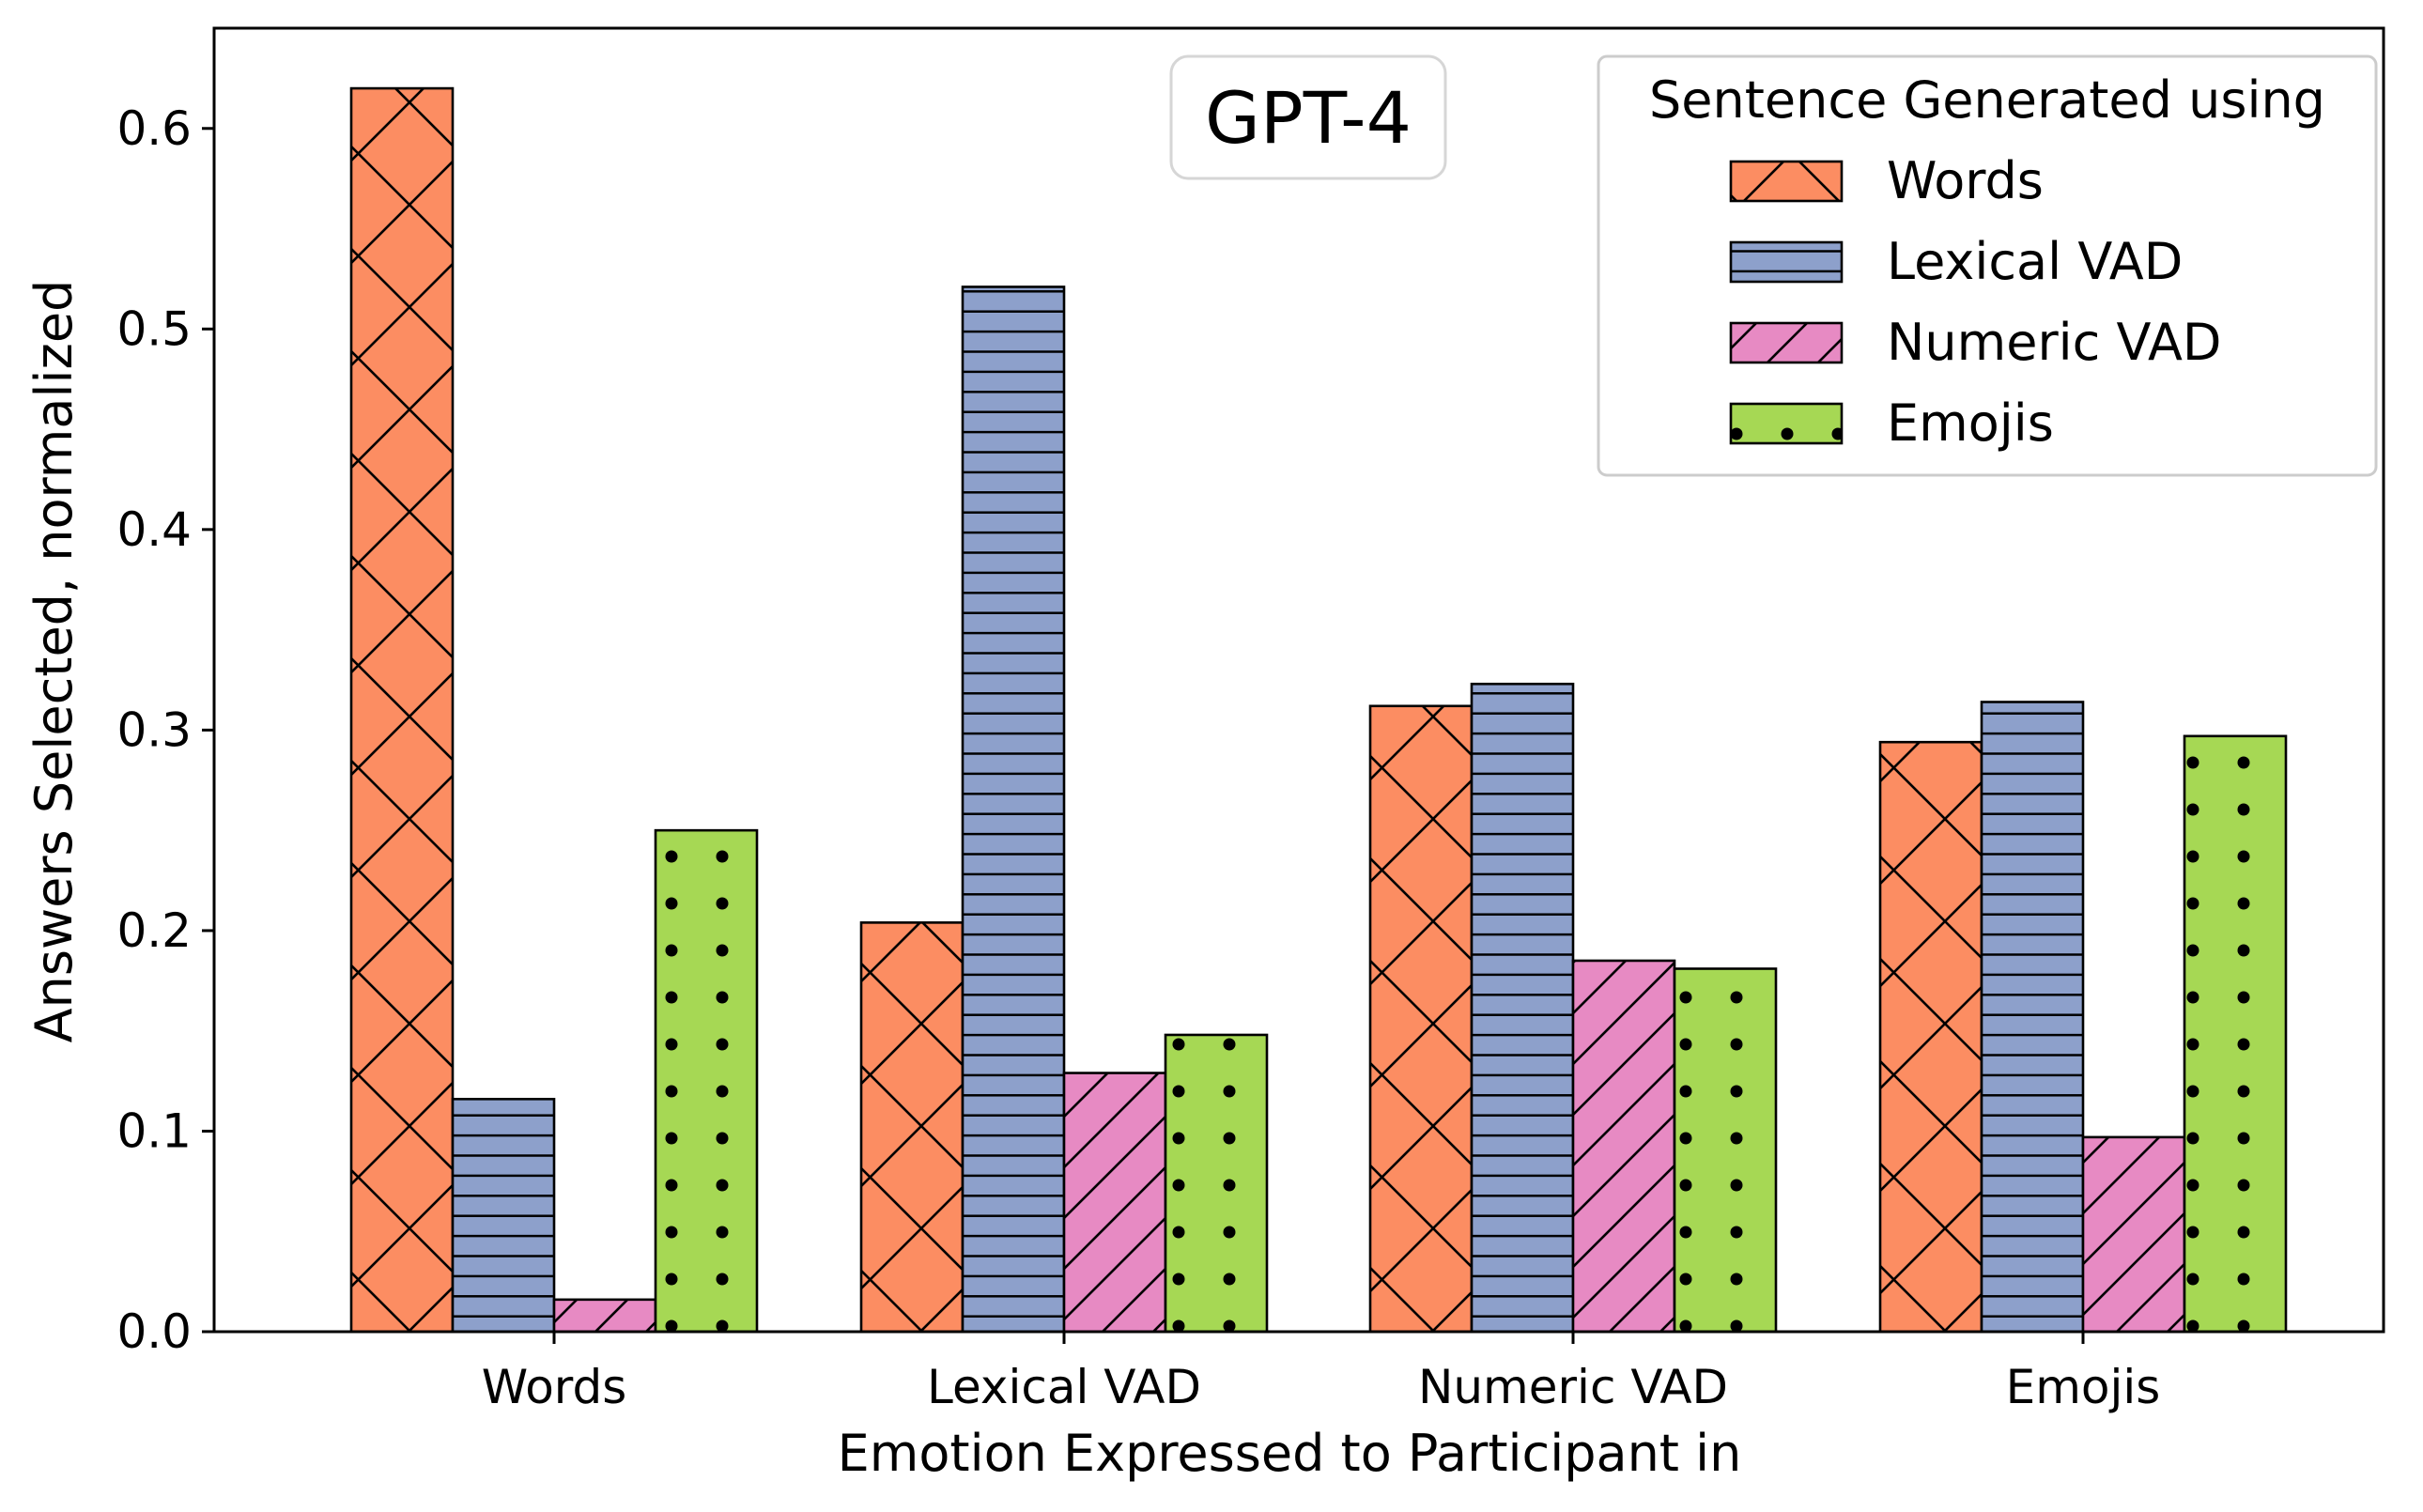  Describe the element at coordinates (154, 1332) in the screenshot. I see `y-tick-label: 0.0` at that location.